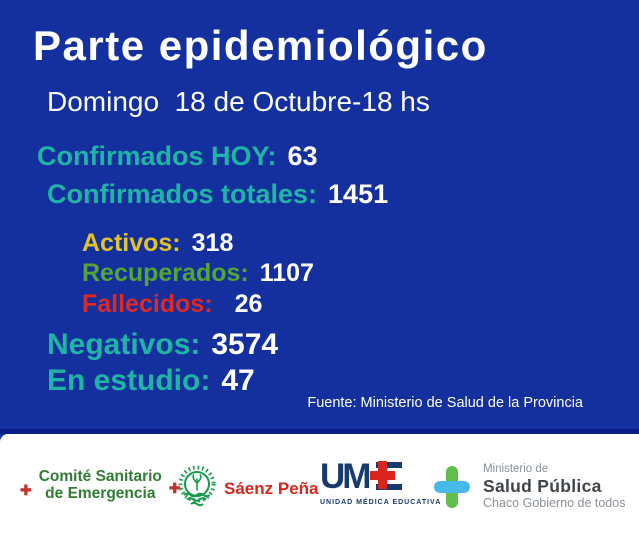  Describe the element at coordinates (554, 503) in the screenshot. I see `ministerio-line3: Chaco Gobierno de todos` at that location.